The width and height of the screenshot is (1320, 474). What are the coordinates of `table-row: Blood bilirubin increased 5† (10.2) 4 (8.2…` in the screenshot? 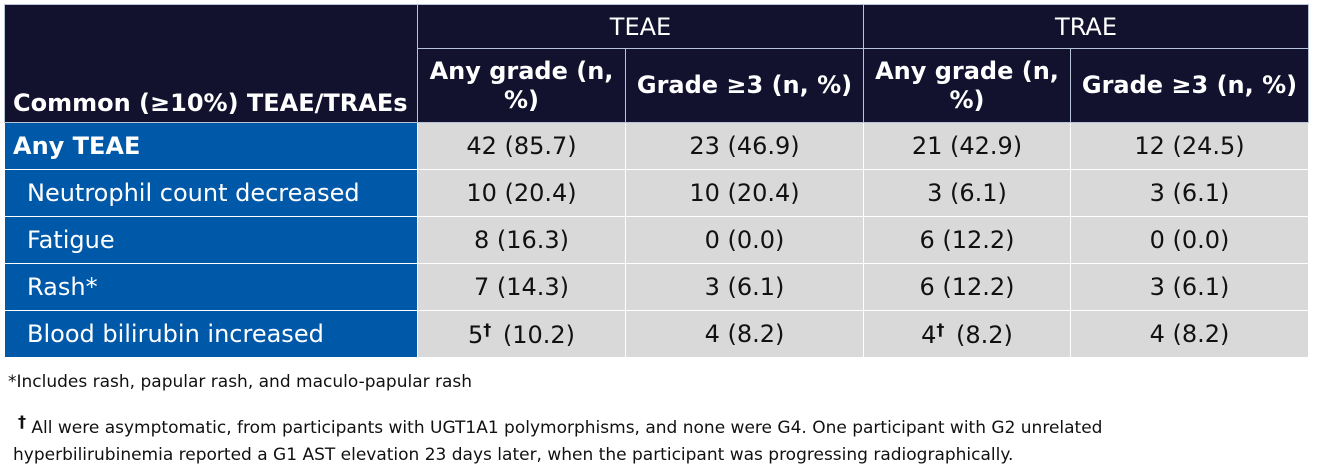 It's located at (657, 334).